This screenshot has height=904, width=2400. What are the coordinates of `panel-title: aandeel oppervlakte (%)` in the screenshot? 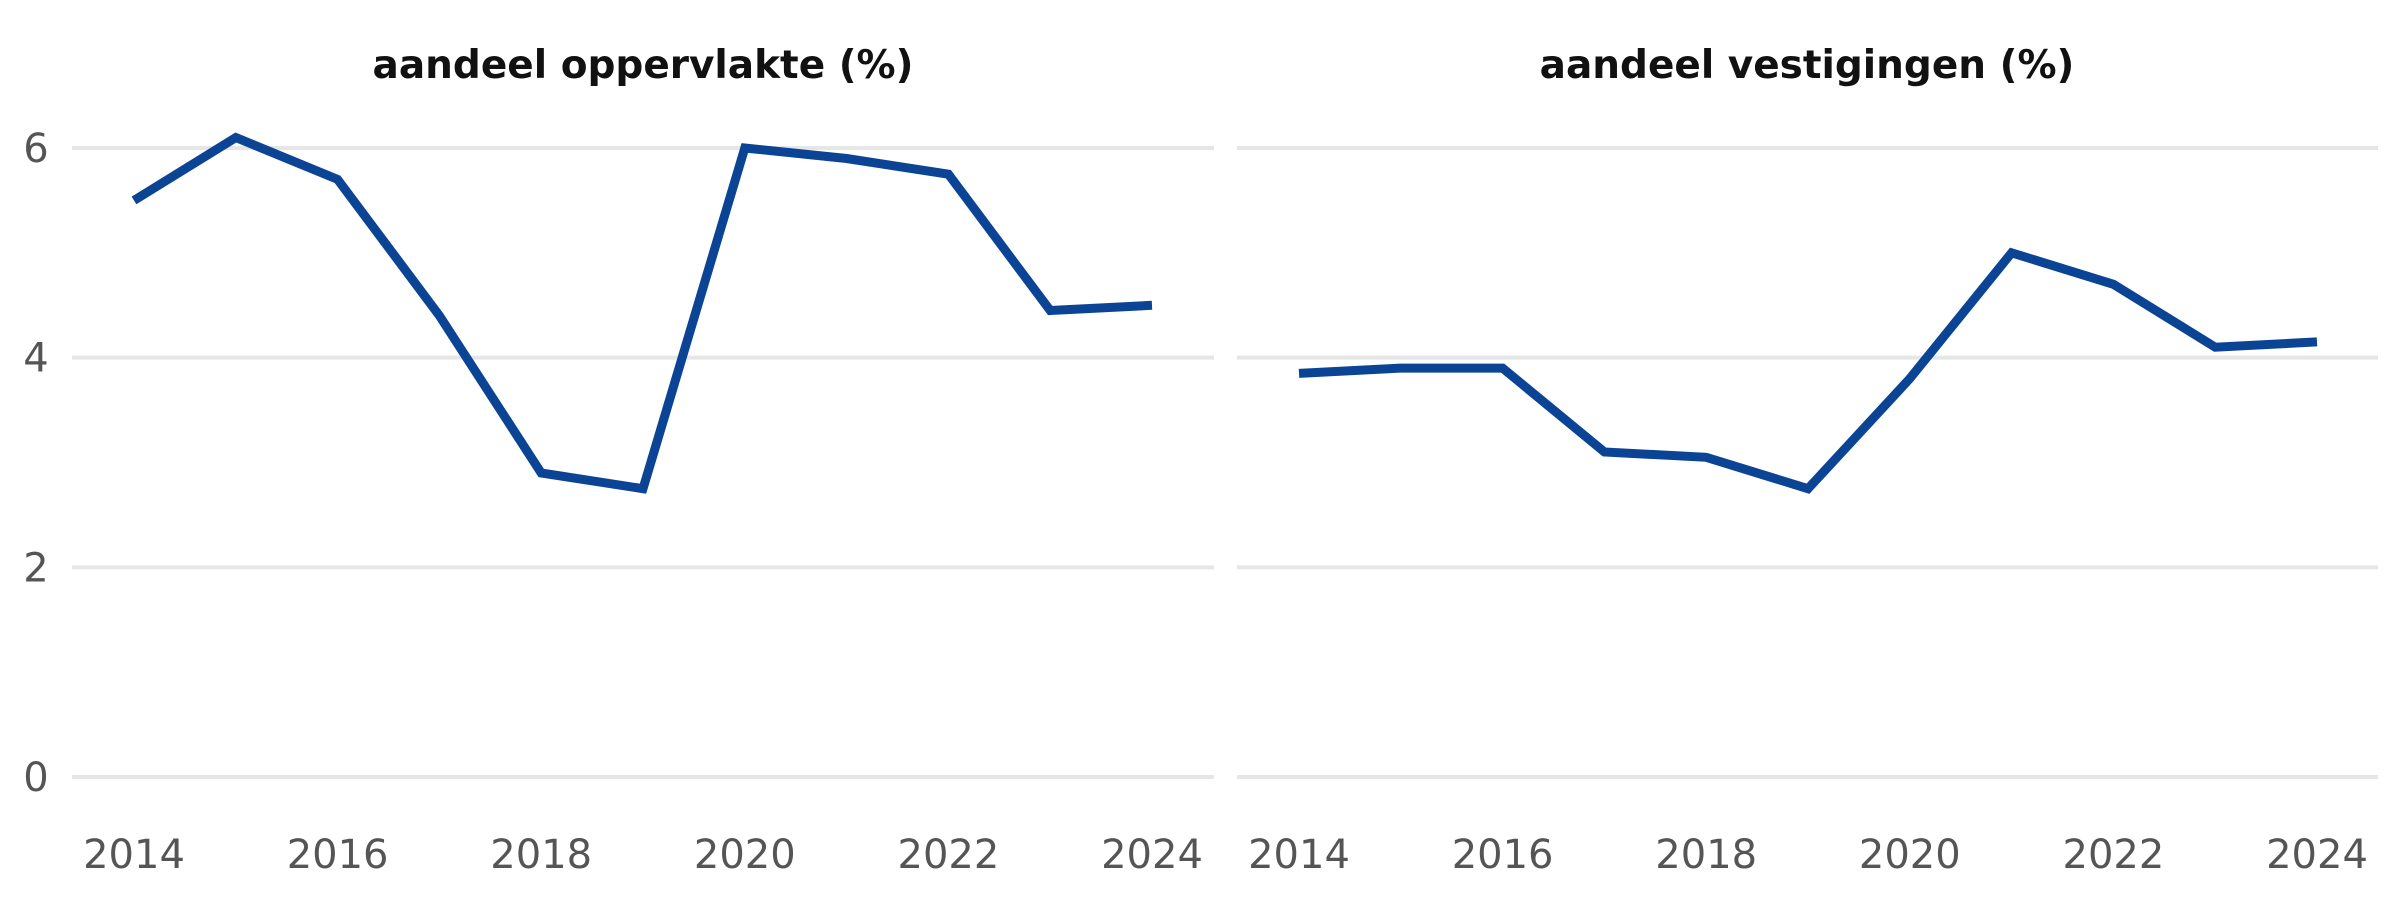 It's located at (643, 65).